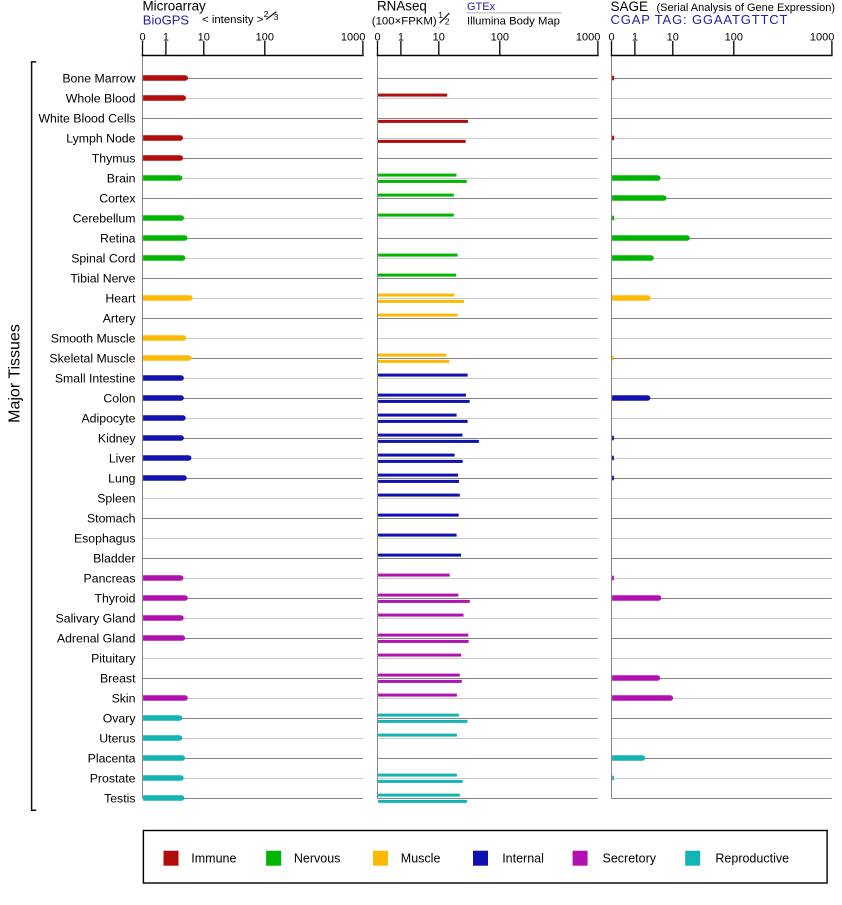 Image resolution: width=842 pixels, height=905 pixels. I want to click on svg-text: Stomach, so click(111, 518).